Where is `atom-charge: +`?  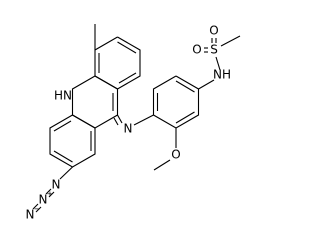 atom-charge: + is located at coordinates (50, 194).